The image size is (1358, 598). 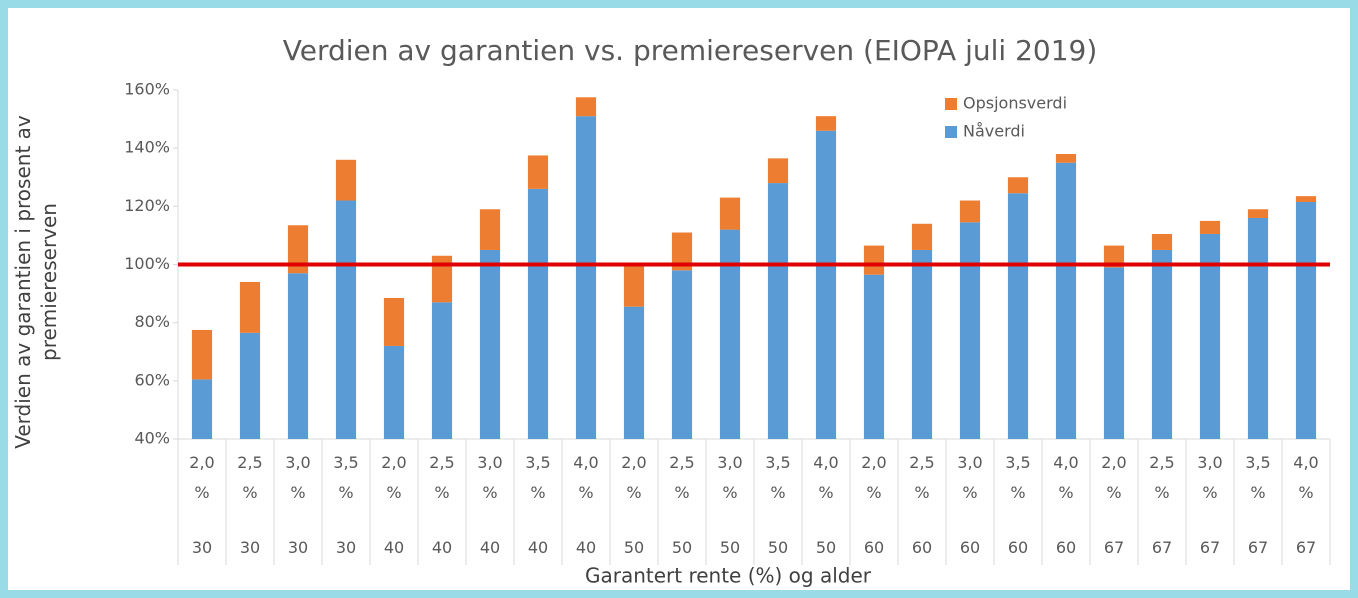 What do you see at coordinates (994, 131) in the screenshot?
I see `legend-label: Nåverdi` at bounding box center [994, 131].